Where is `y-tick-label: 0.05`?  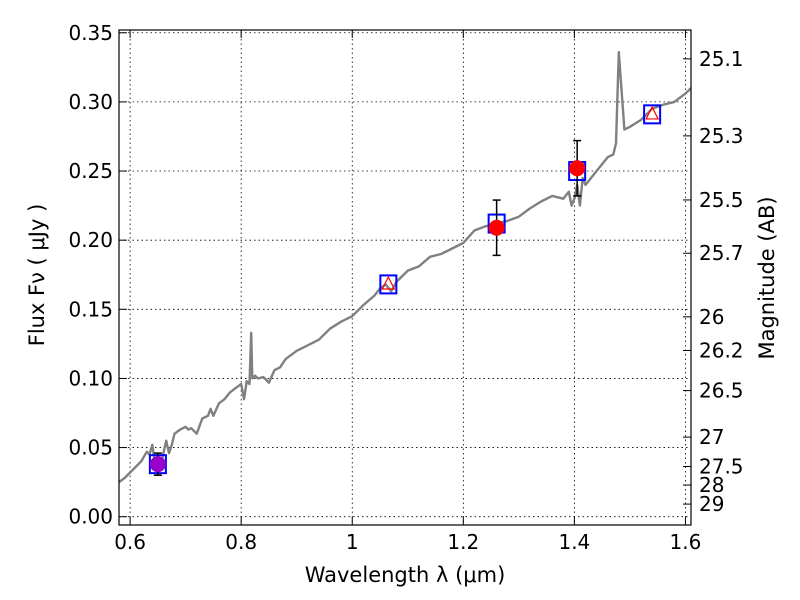
y-tick-label: 0.05 is located at coordinates (90, 448).